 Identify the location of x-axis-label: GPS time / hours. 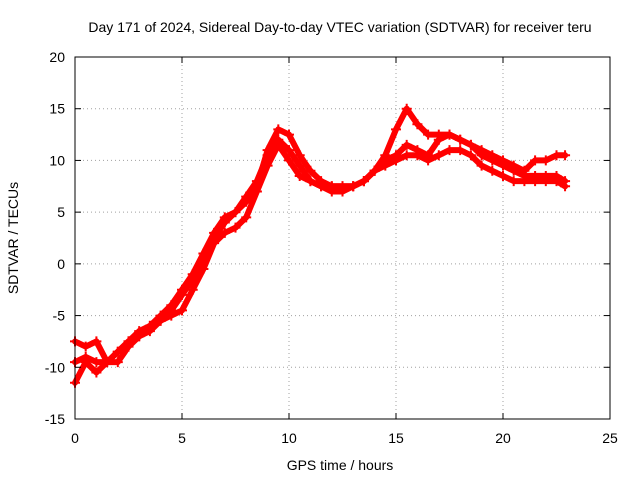
(340, 465).